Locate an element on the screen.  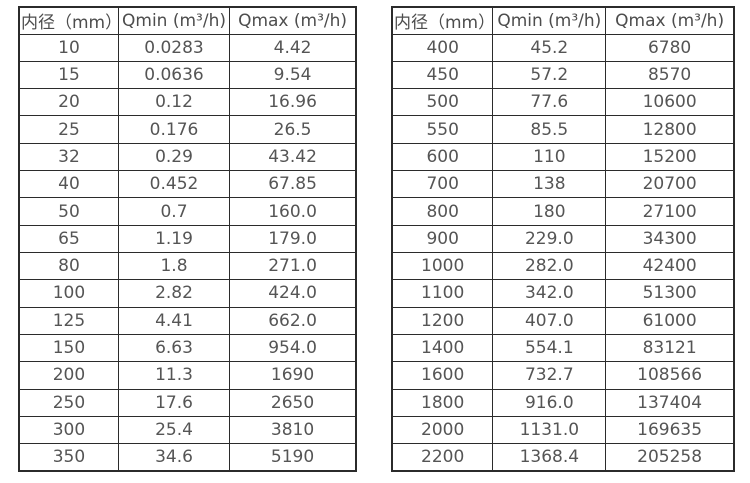
table-row: 1800 916.0 137404 is located at coordinates (563, 402).